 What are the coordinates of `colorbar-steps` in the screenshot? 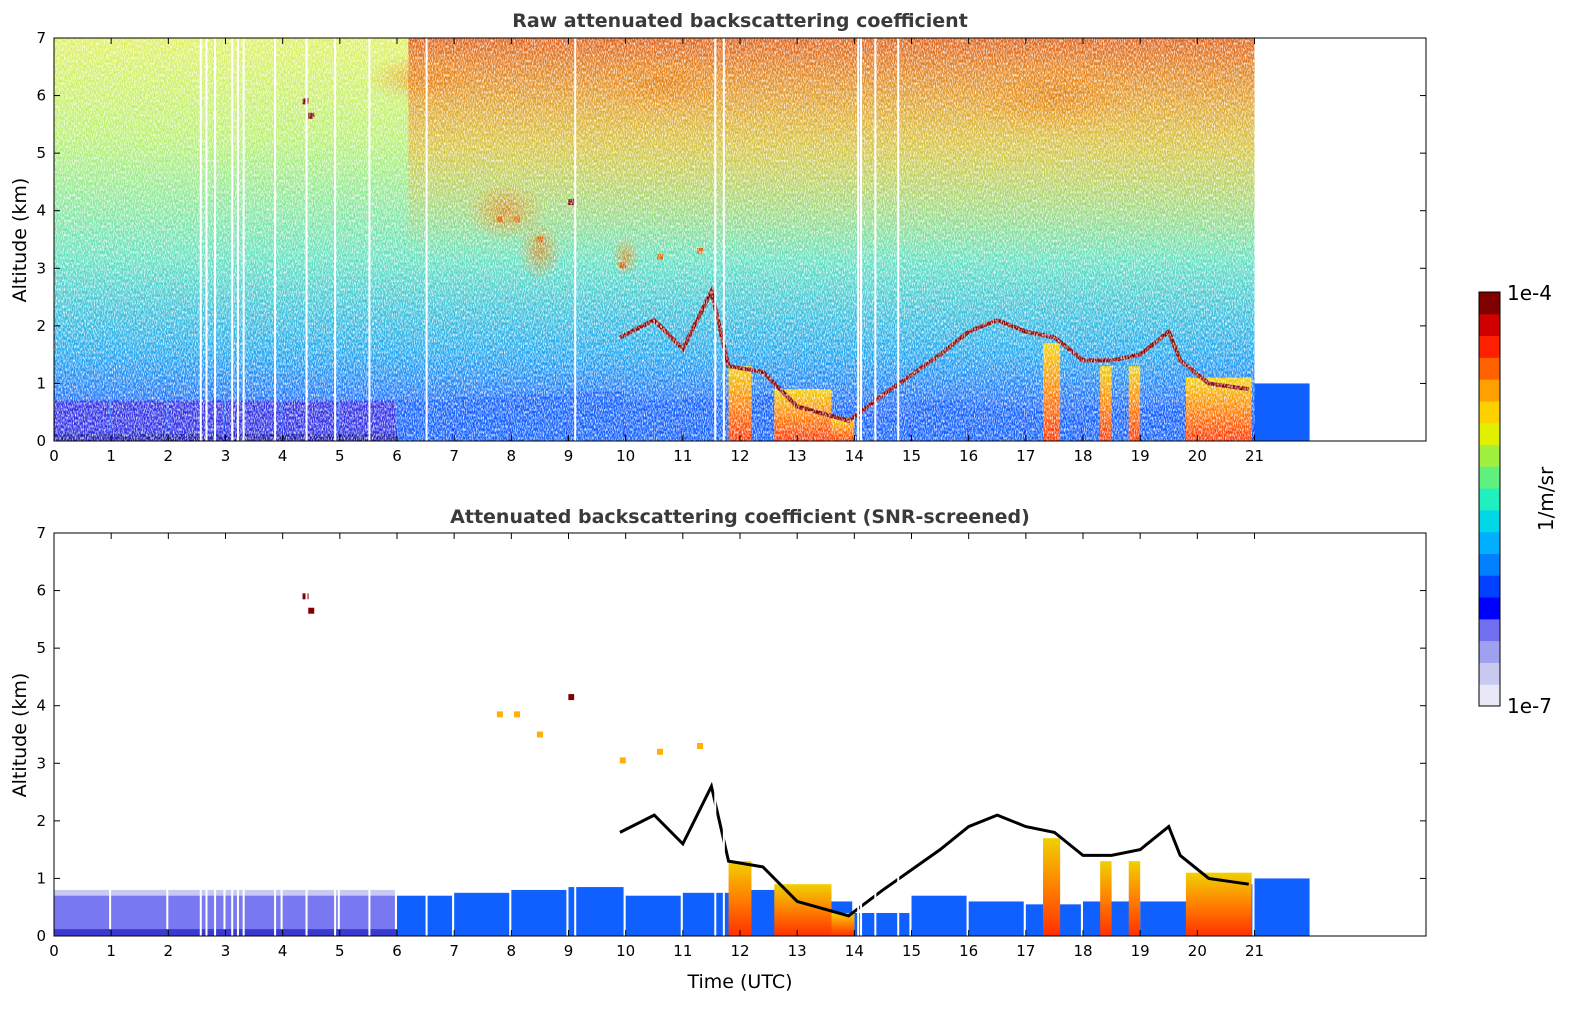 It's located at (1489, 499).